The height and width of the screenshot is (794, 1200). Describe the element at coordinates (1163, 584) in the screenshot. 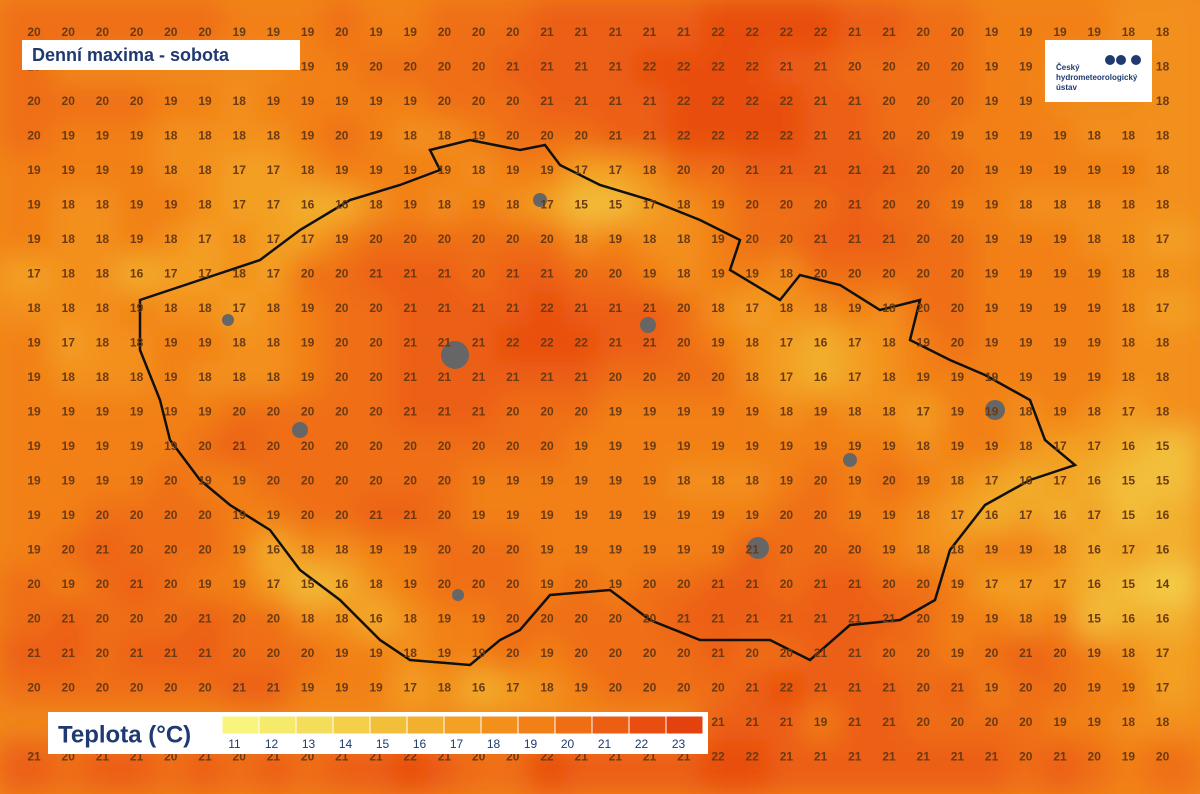

I see `temperature-value: 14` at that location.